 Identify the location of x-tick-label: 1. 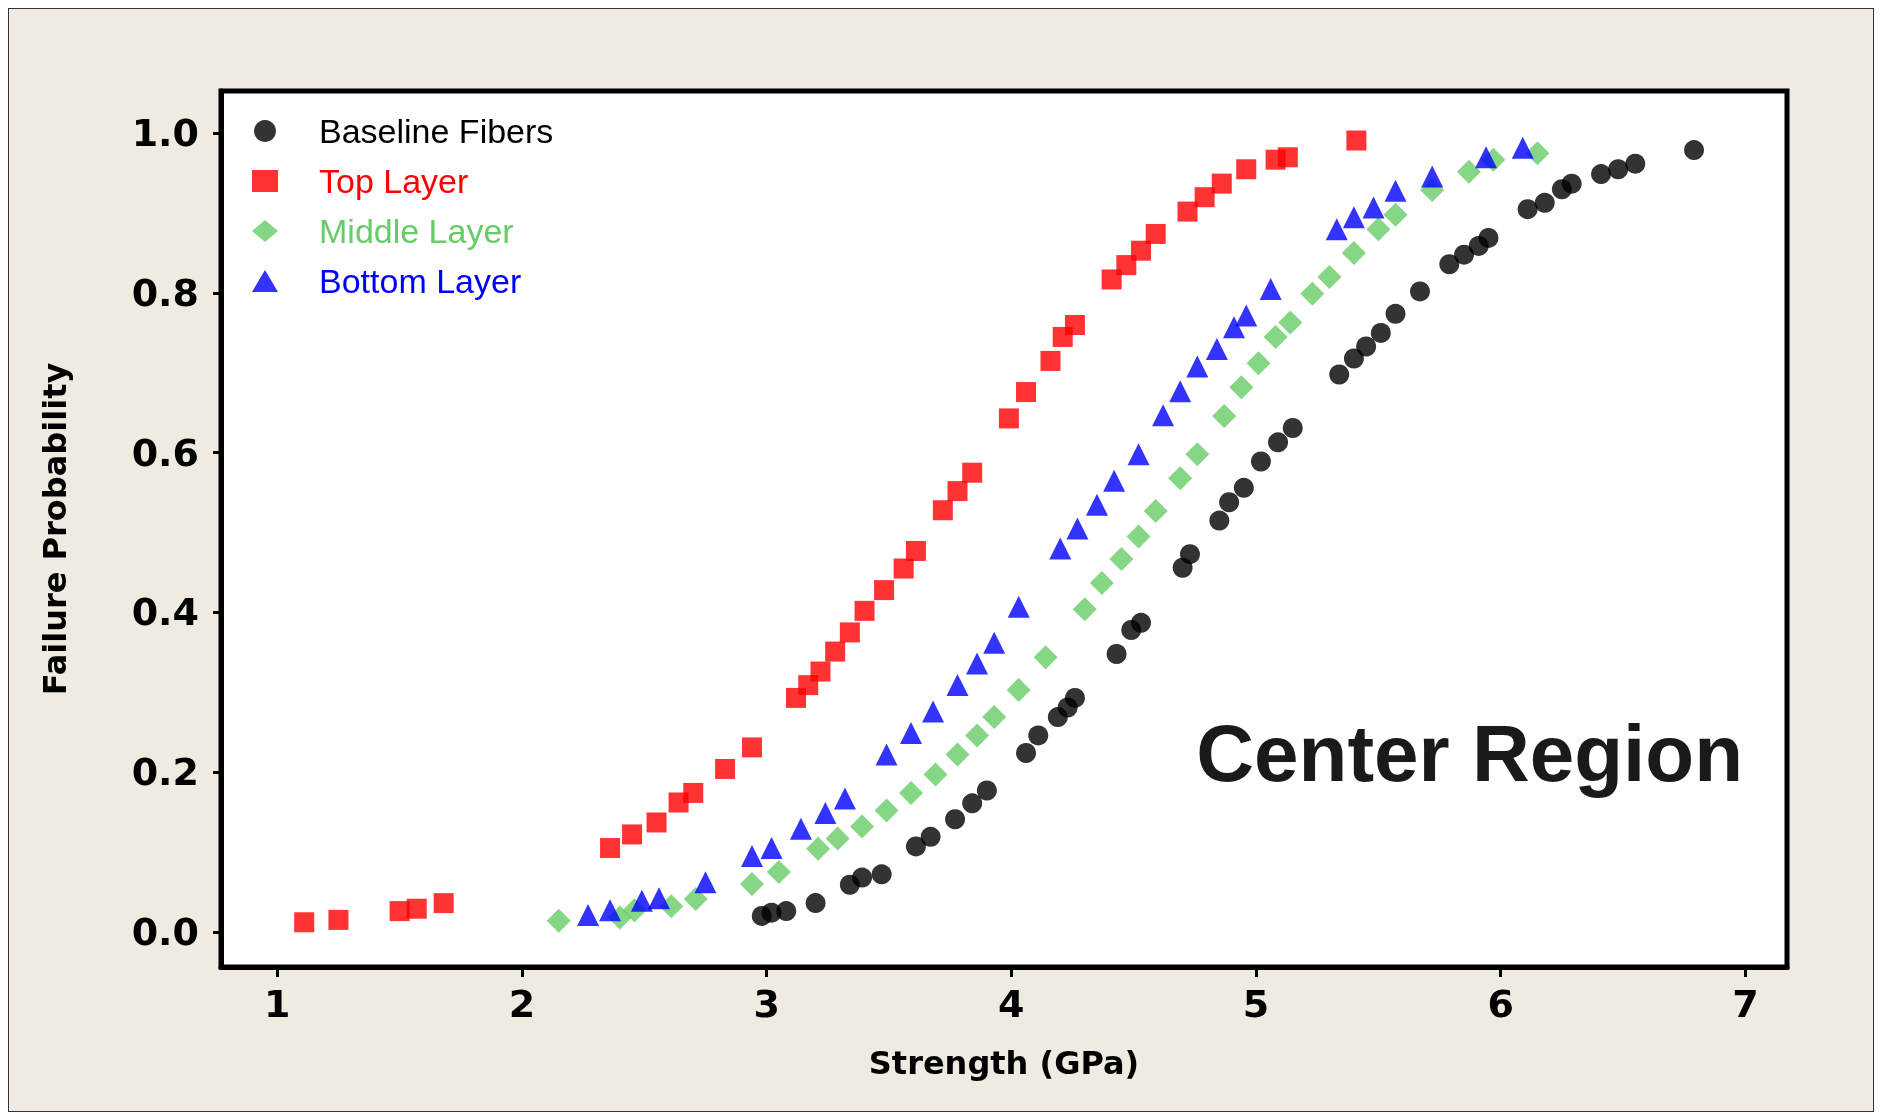
(277, 1004).